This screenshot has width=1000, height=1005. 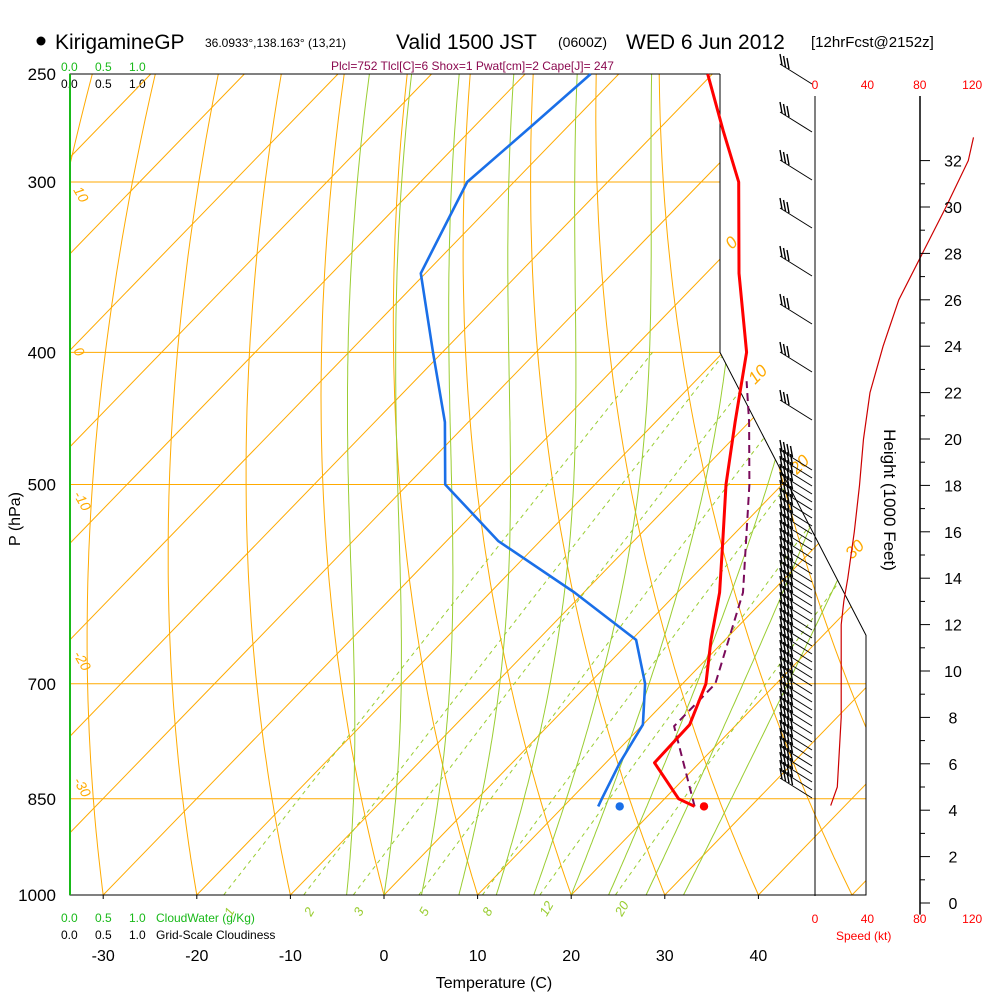 I want to click on height-tick-label: 6, so click(x=953, y=765).